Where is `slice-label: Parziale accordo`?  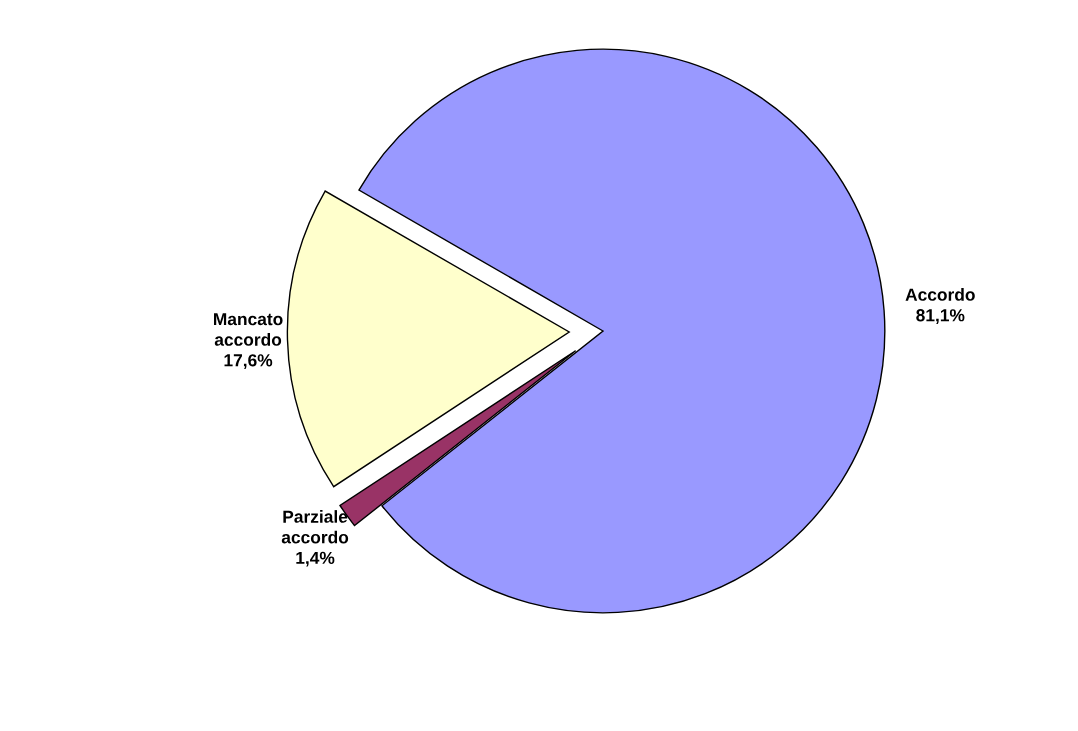 slice-label: Parziale accordo is located at coordinates (315, 527).